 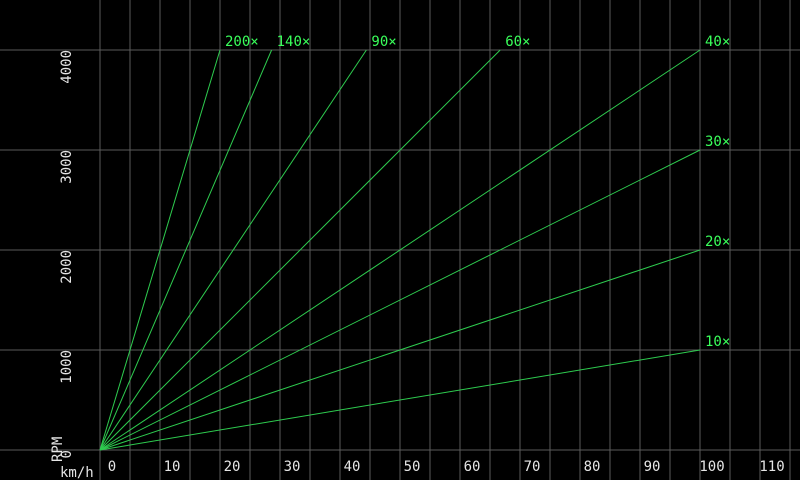 I want to click on x-tick-label: 50, so click(x=412, y=467).